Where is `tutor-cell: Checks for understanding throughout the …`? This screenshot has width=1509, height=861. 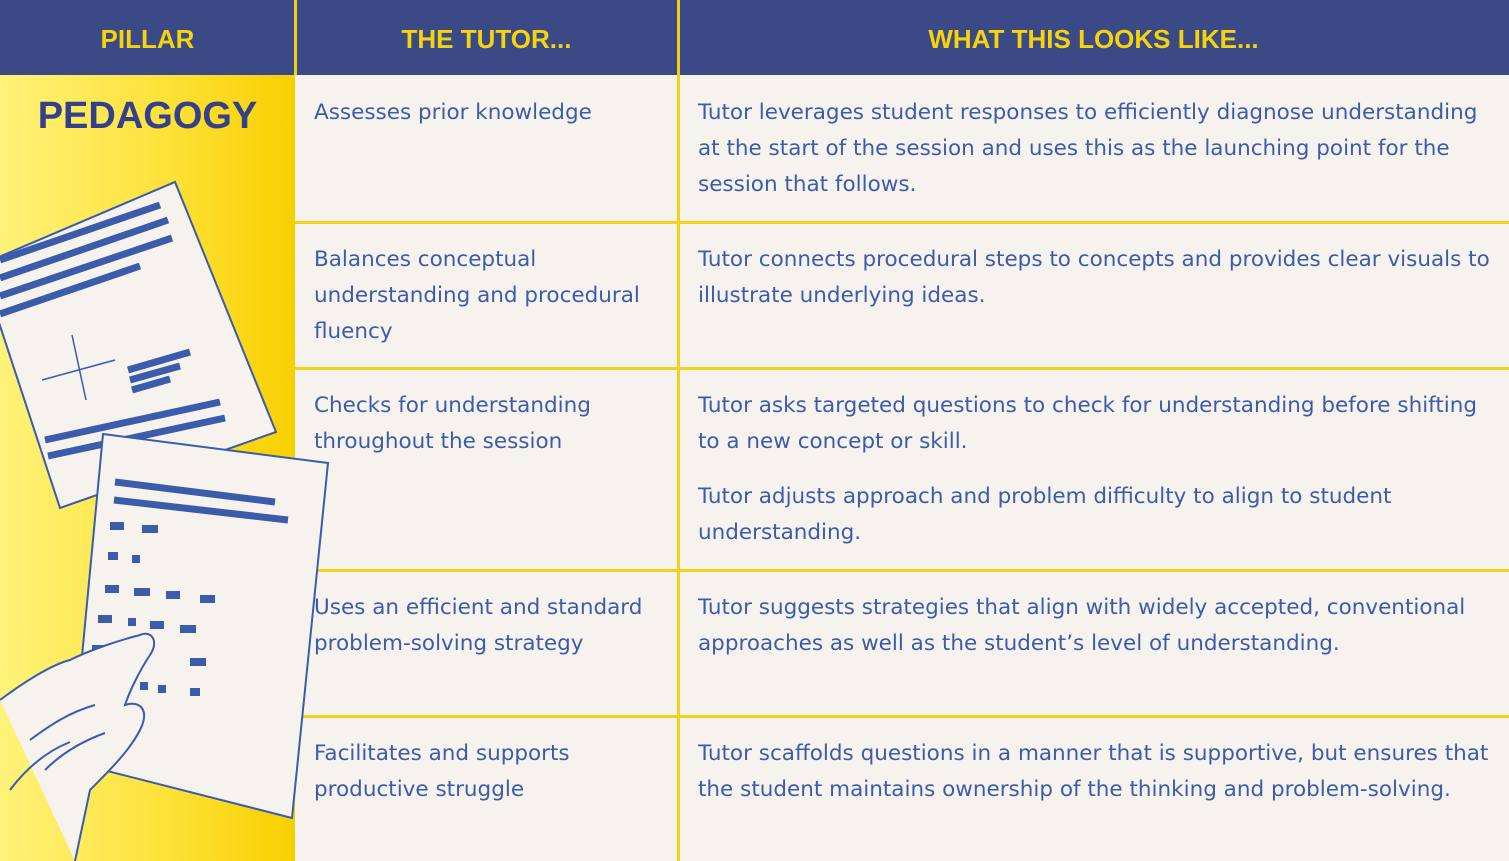 tutor-cell: Checks for understanding throughout the … is located at coordinates (452, 423).